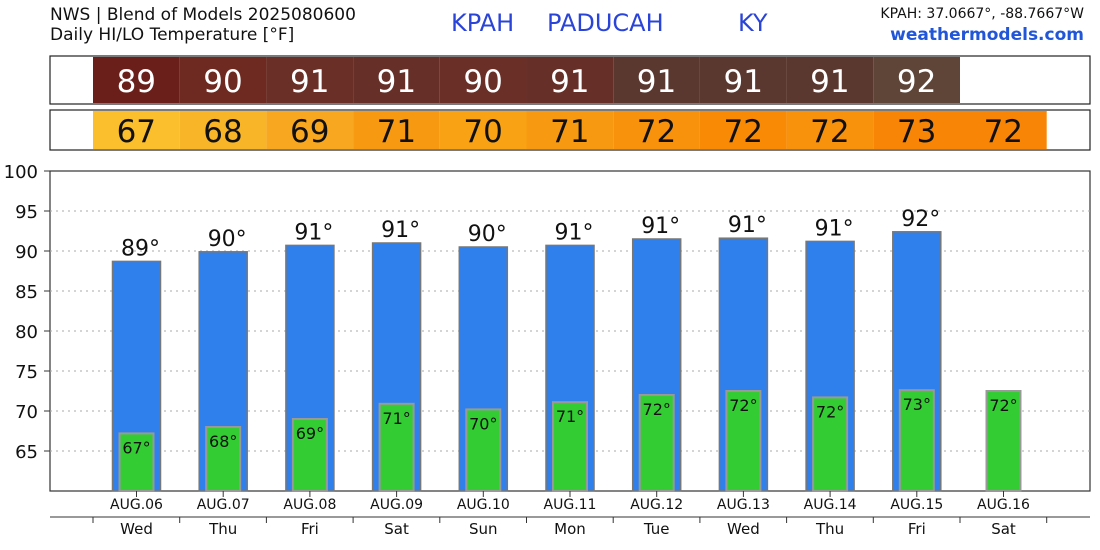  I want to click on lo-row-value: 70, so click(482, 132).